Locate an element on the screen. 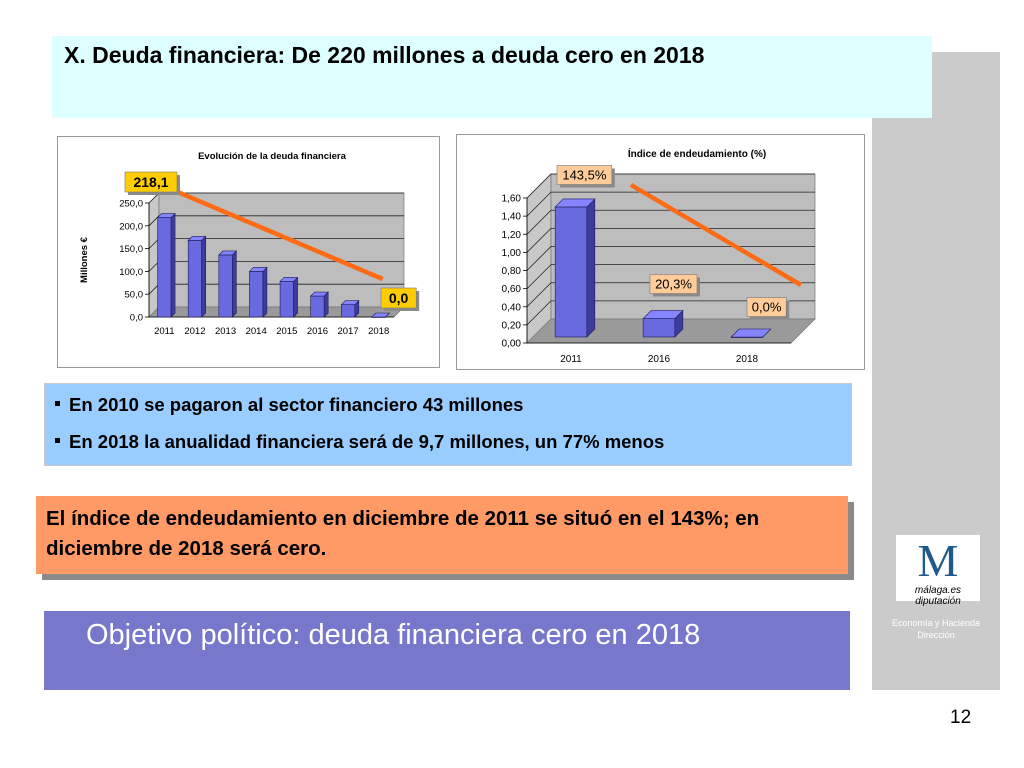 This screenshot has width=1024, height=768. y-tick-label: 1,00 is located at coordinates (512, 253).